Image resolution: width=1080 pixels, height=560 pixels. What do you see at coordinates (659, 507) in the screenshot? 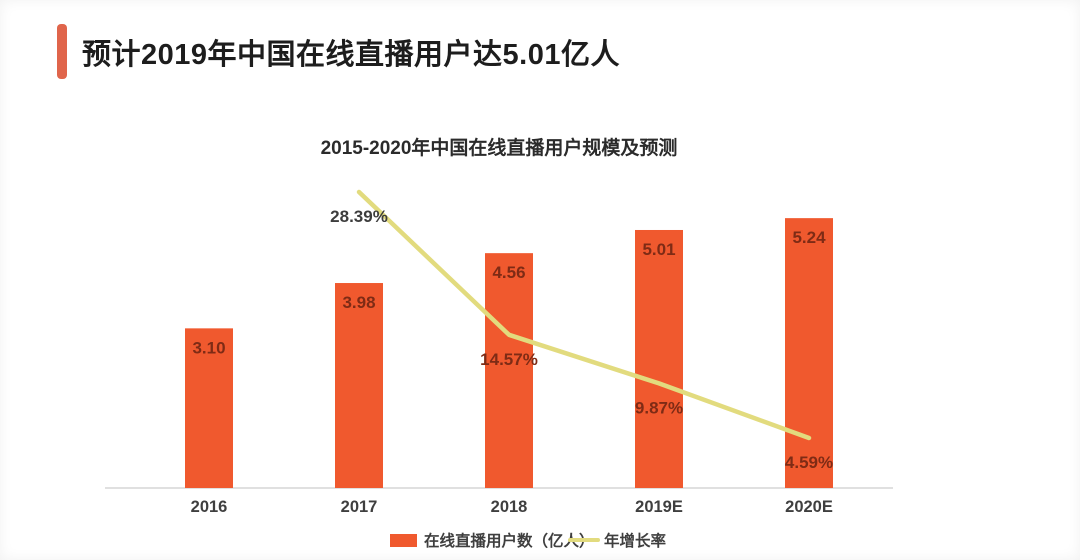
I see `x-axis-label-2019E: 2019E` at bounding box center [659, 507].